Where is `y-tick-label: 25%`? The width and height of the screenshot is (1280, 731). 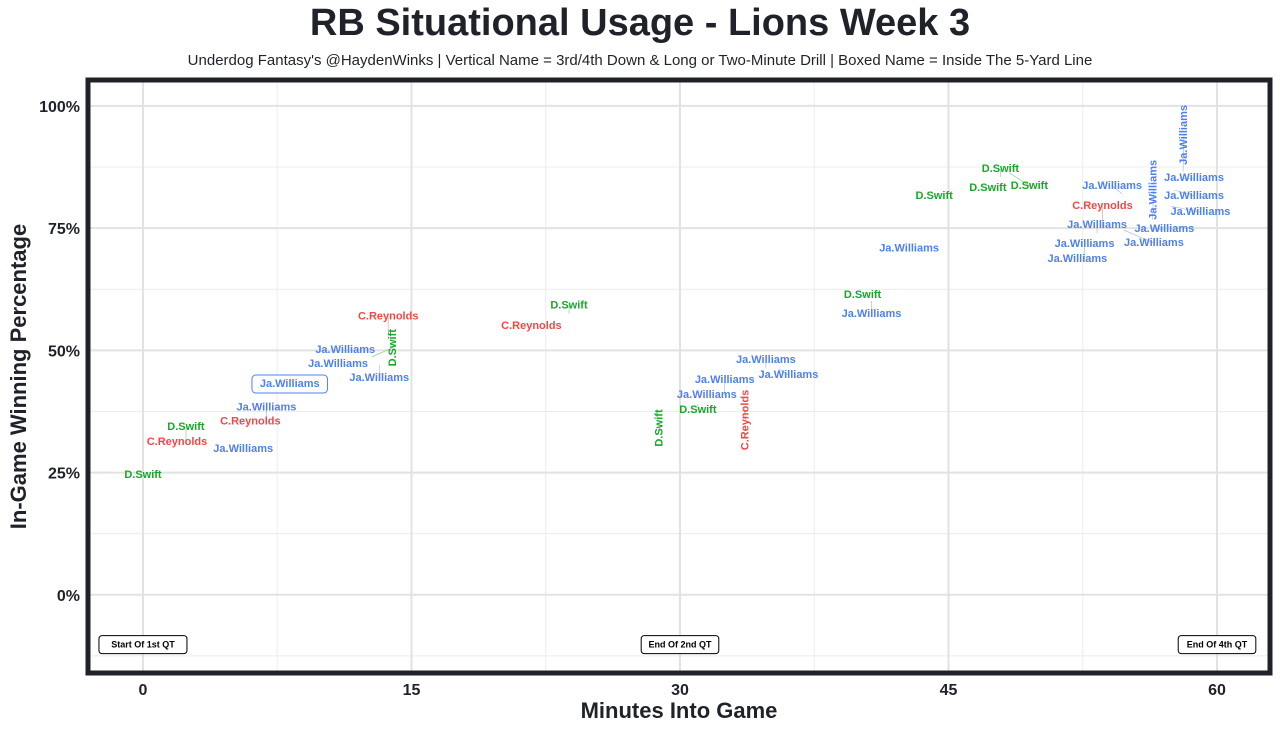 y-tick-label: 25% is located at coordinates (64, 474).